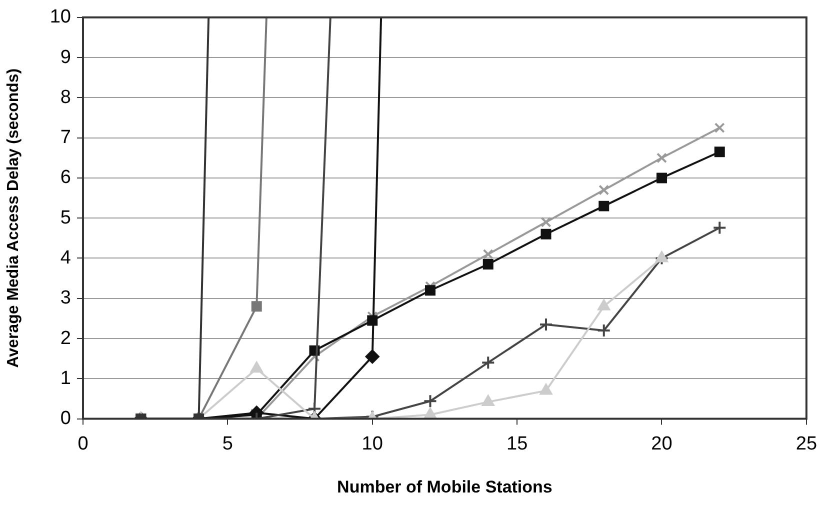 The image size is (825, 510). Describe the element at coordinates (65, 137) in the screenshot. I see `y-tick-label: 7` at that location.